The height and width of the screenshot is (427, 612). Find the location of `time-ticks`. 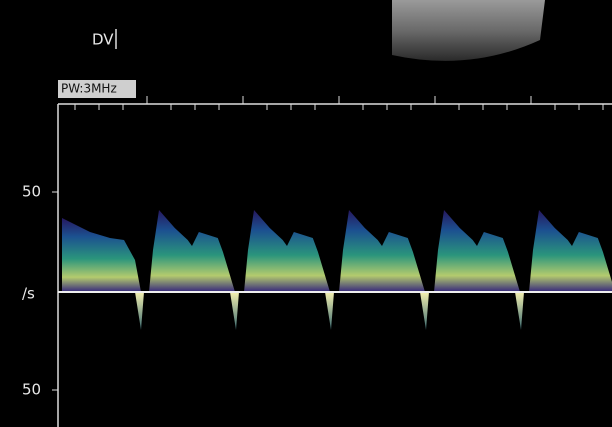

time-ticks is located at coordinates (339, 103).